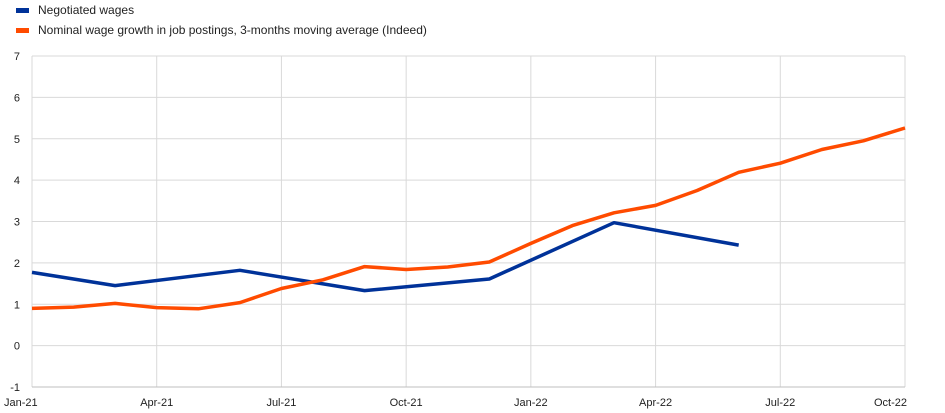  What do you see at coordinates (17, 140) in the screenshot?
I see `y-tick-label: 5` at bounding box center [17, 140].